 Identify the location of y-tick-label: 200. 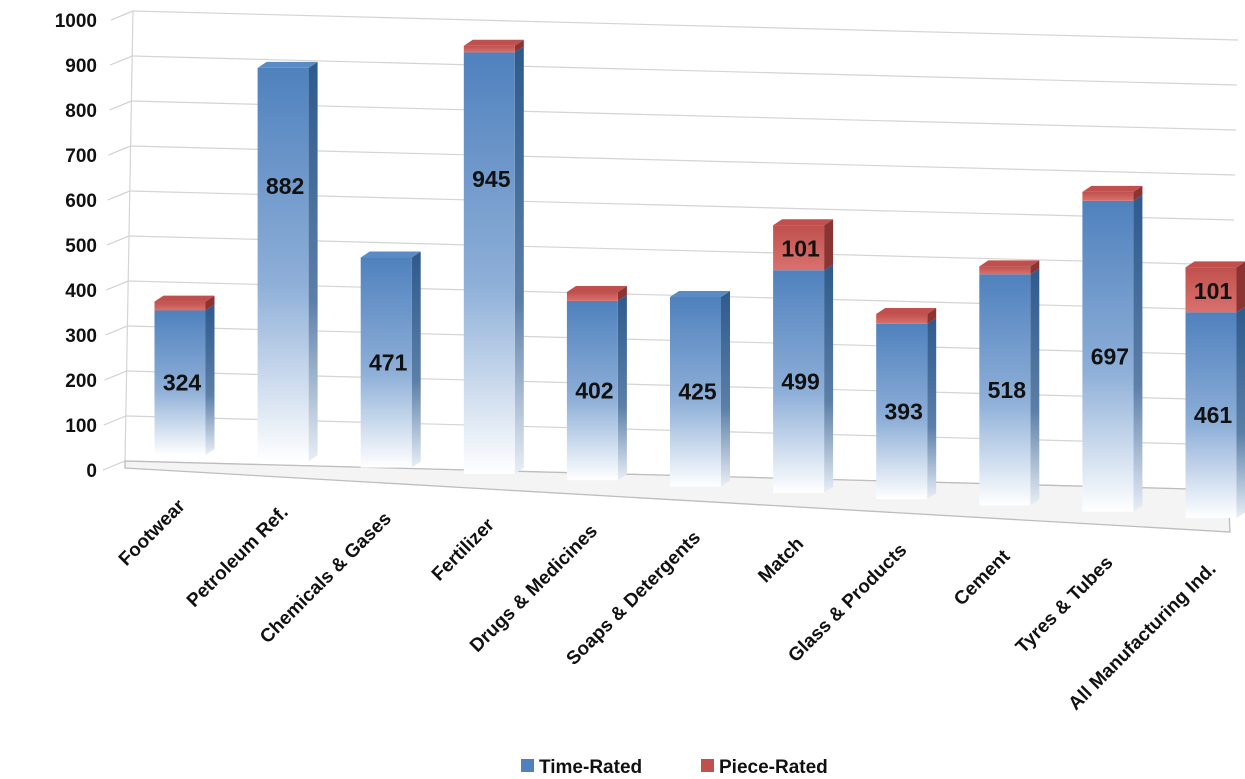
(81, 381).